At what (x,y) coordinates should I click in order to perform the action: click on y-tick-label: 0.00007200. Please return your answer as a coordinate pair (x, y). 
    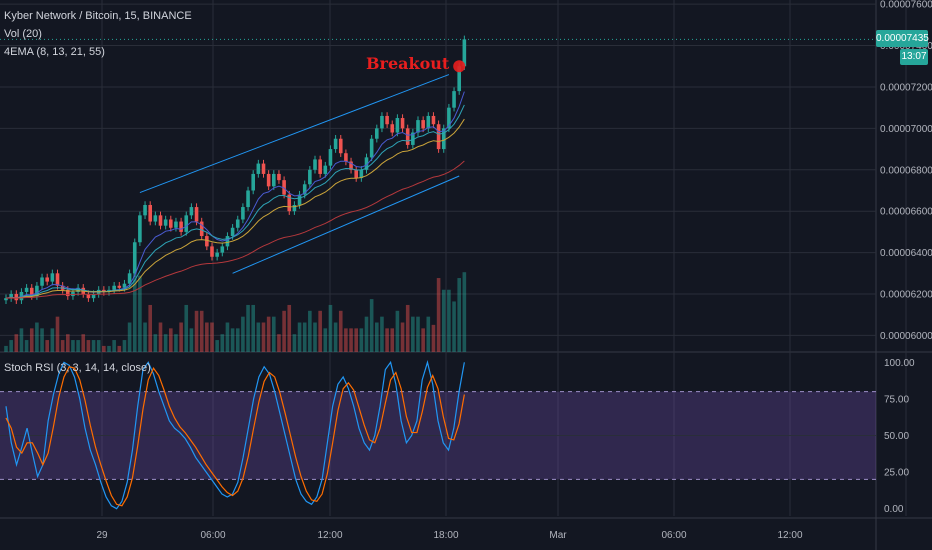
    Looking at the image, I should click on (906, 87).